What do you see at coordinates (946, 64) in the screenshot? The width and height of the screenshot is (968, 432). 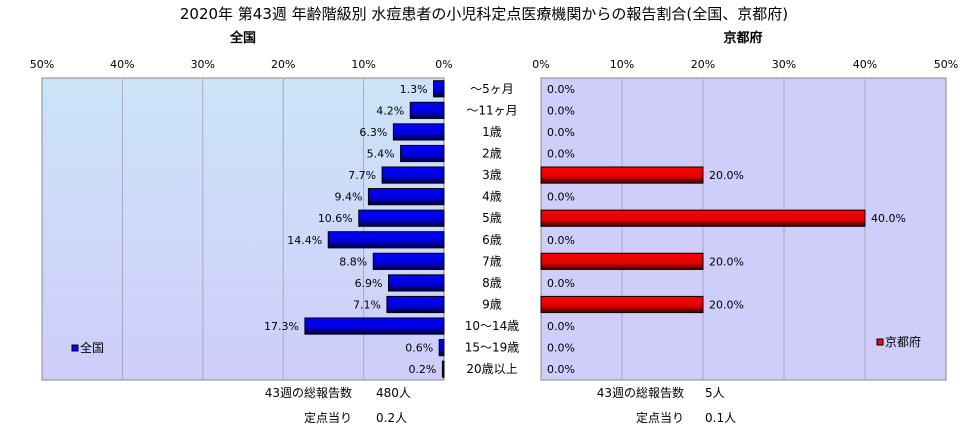 I see `right-x-tick: 50%` at bounding box center [946, 64].